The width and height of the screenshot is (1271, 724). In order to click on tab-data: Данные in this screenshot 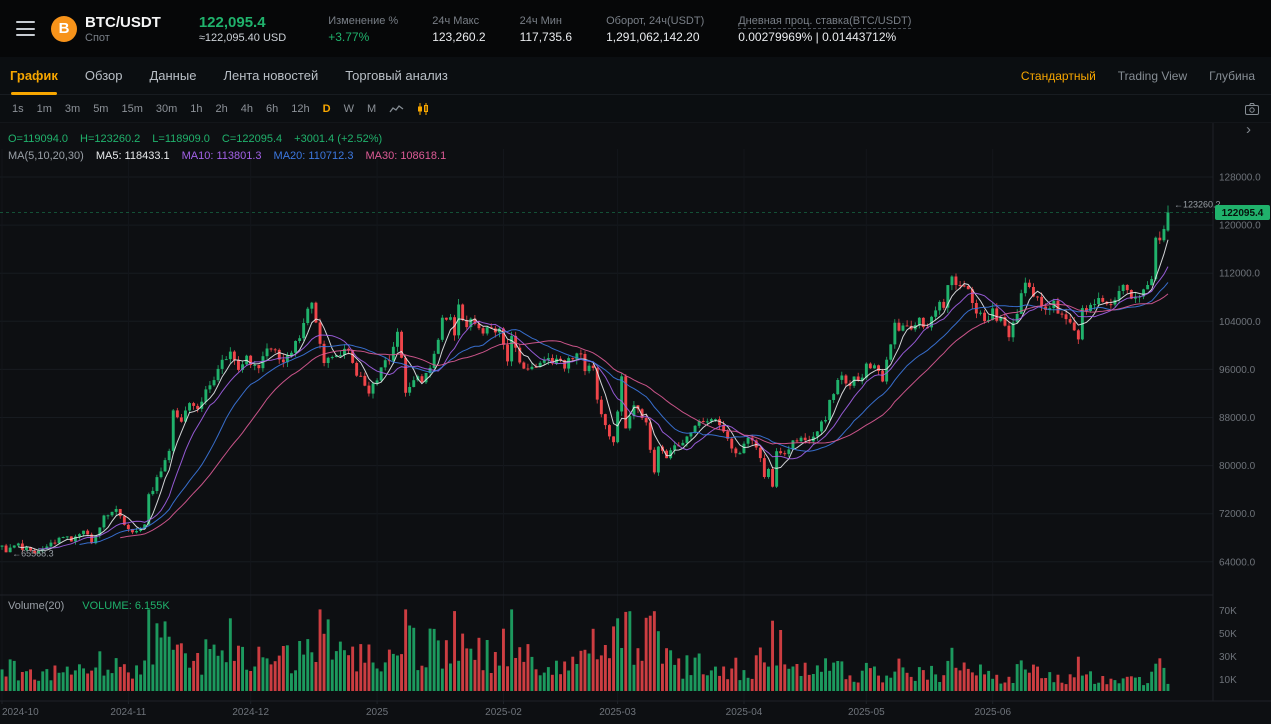, I will do `click(173, 75)`.